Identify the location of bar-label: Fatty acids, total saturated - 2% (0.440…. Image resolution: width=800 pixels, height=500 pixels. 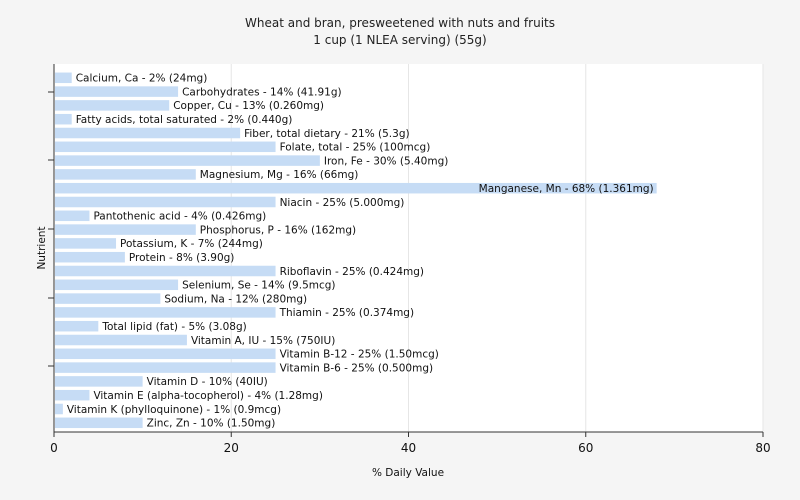
(184, 120).